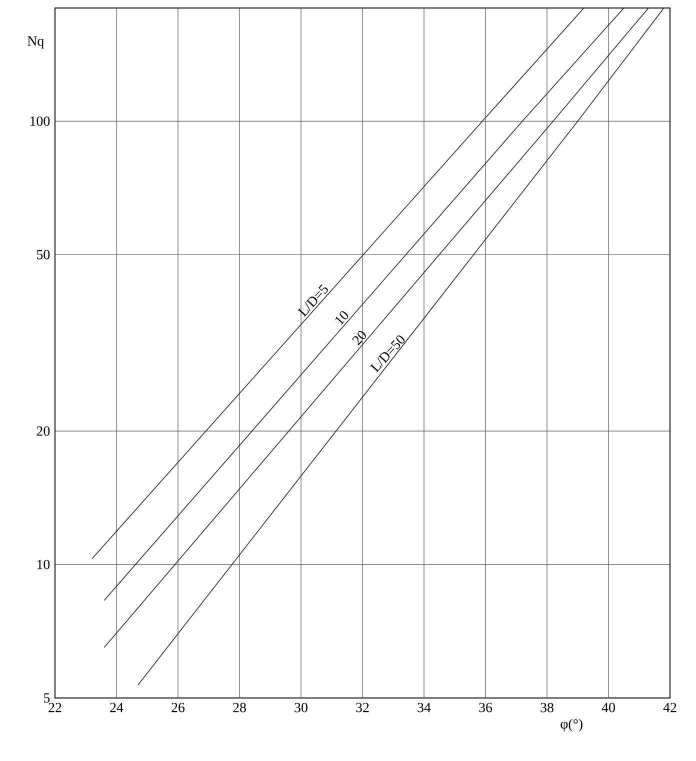  Describe the element at coordinates (178, 707) in the screenshot. I see `x-tick-label: 26` at that location.